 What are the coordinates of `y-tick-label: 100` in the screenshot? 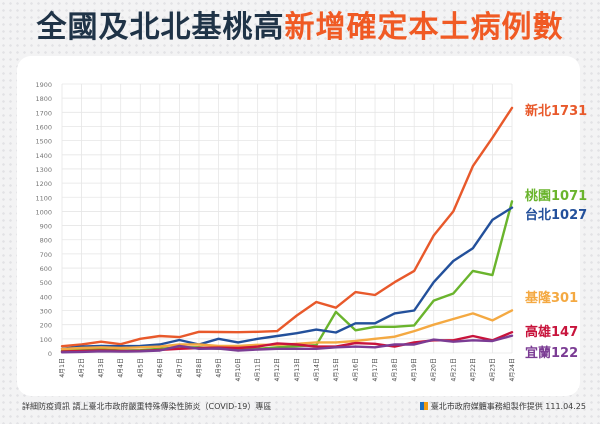 It's located at (46, 340).